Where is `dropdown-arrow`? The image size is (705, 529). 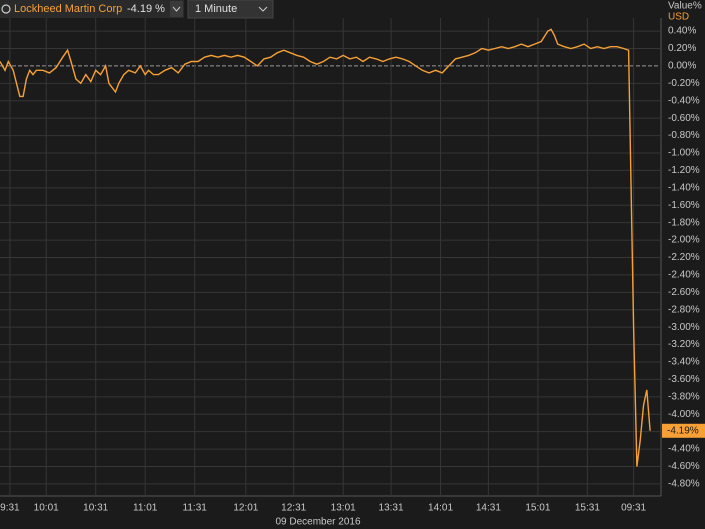 dropdown-arrow is located at coordinates (176, 9).